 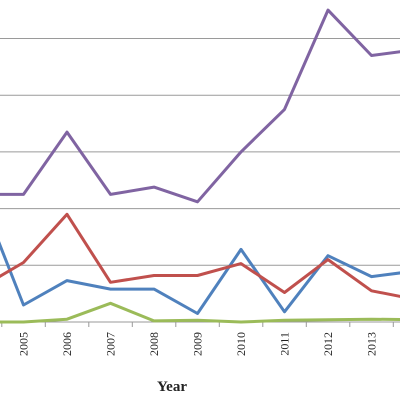 What do you see at coordinates (328, 344) in the screenshot?
I see `x-tick-label: 2012` at bounding box center [328, 344].